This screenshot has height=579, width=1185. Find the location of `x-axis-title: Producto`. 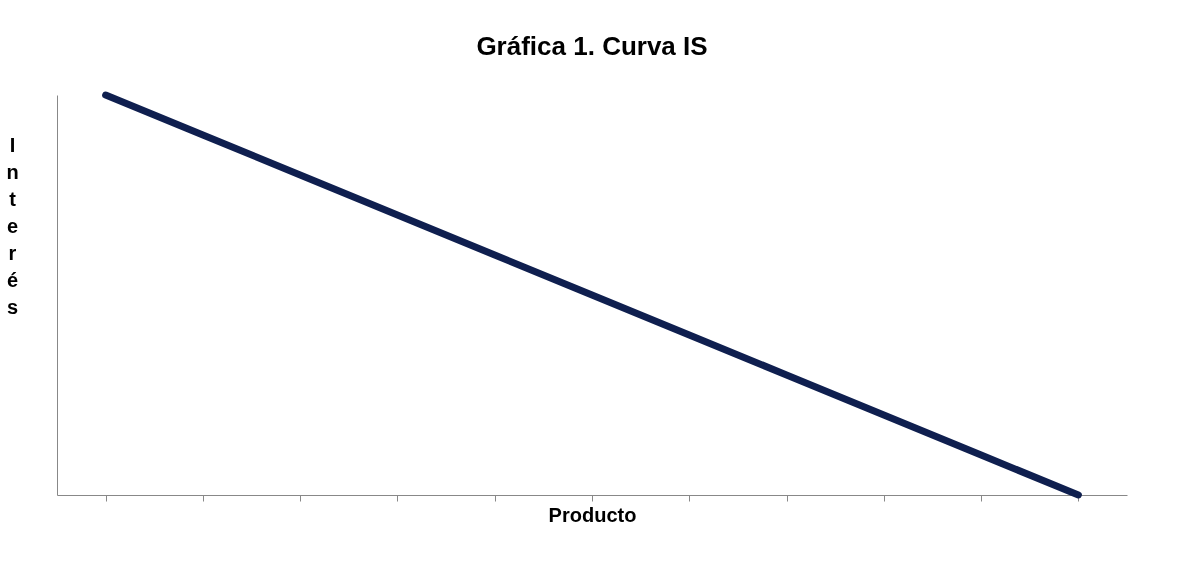

x-axis-title: Producto is located at coordinates (592, 515).